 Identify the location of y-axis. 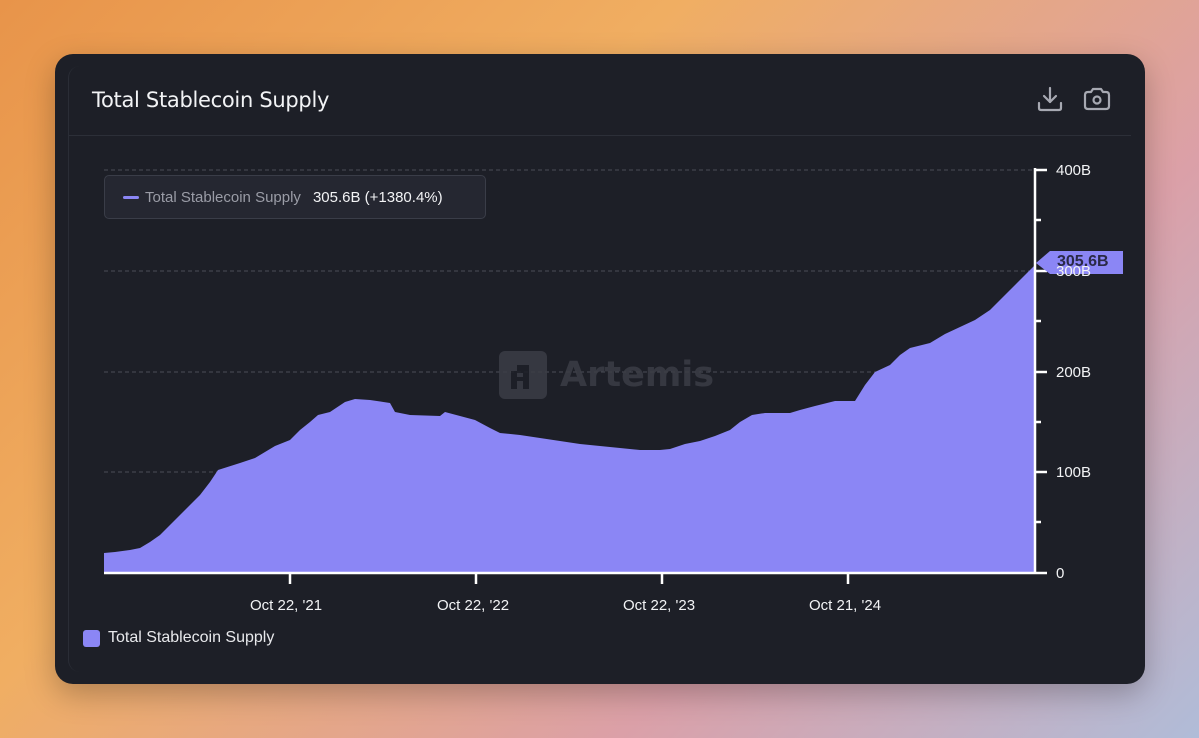
(1040, 371).